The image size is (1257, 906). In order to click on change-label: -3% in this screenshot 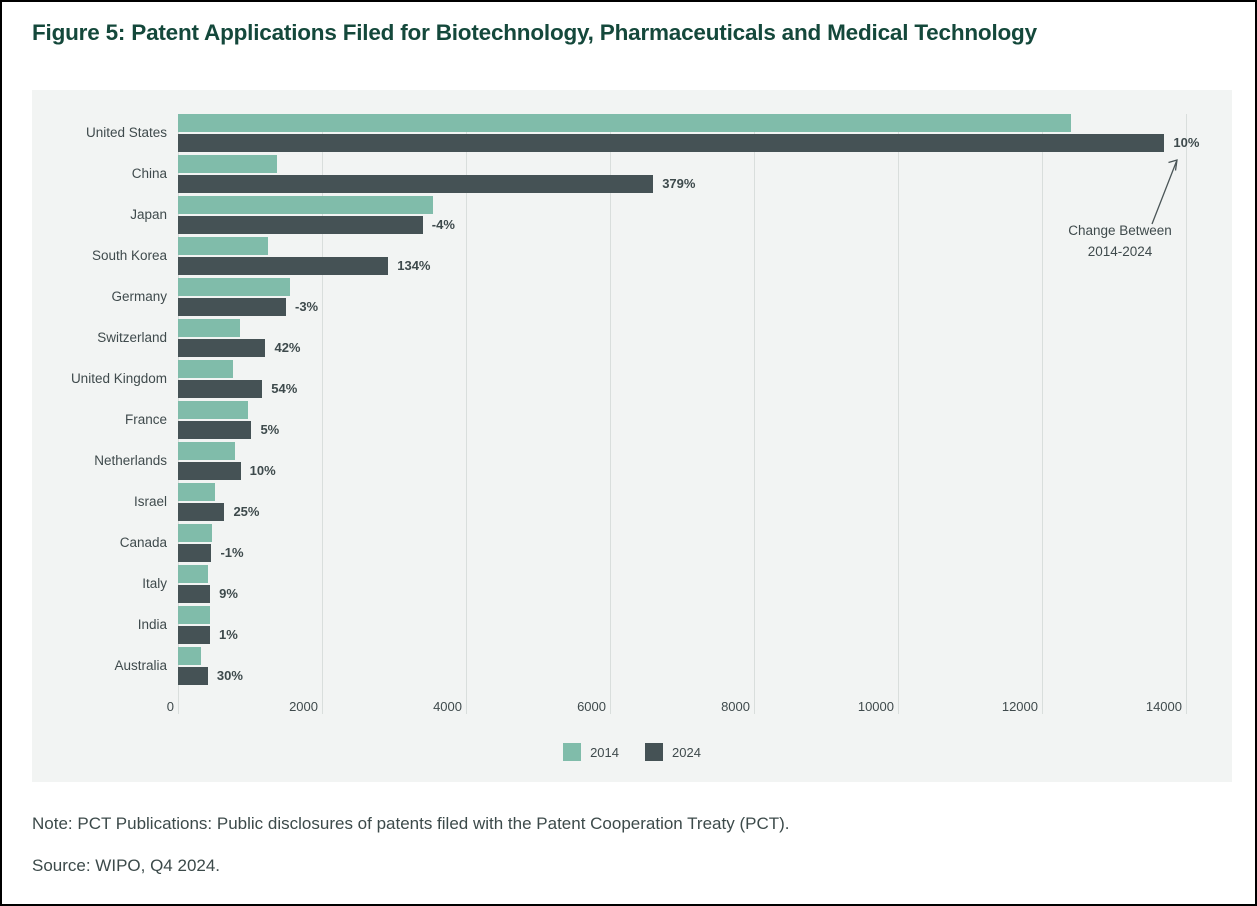, I will do `click(307, 306)`.